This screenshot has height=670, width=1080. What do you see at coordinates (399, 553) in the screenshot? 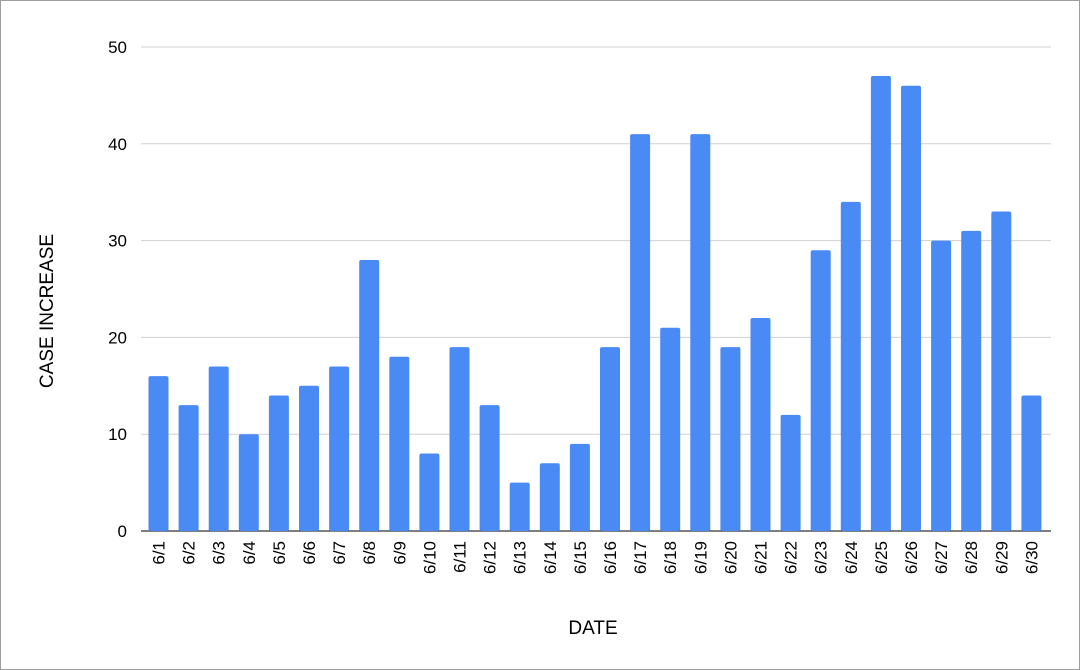
I see `x-tick-label: 6/9` at bounding box center [399, 553].